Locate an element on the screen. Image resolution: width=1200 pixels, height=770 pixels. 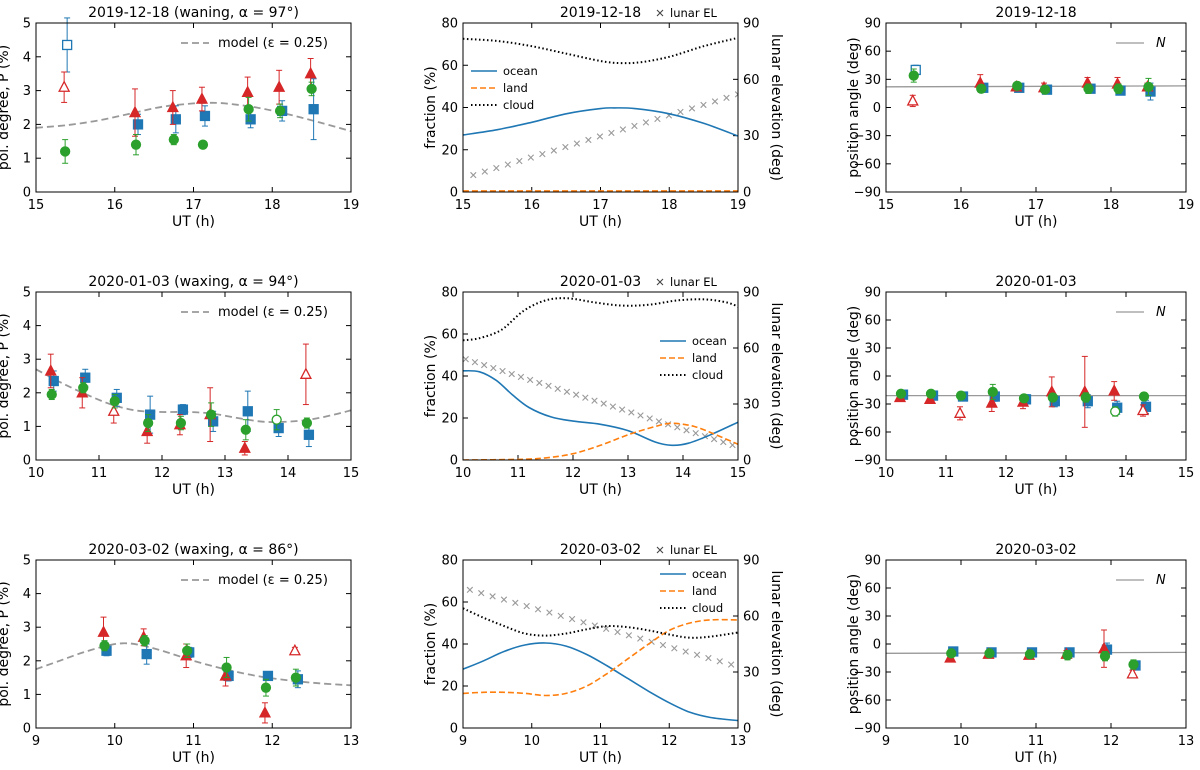
y-tick-label: −30 is located at coordinates (867, 136).